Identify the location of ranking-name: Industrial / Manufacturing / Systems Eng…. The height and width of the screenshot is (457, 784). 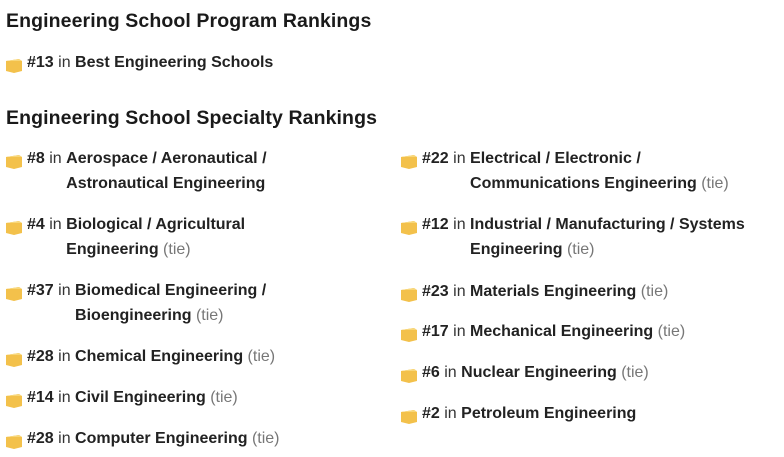
(620, 237).